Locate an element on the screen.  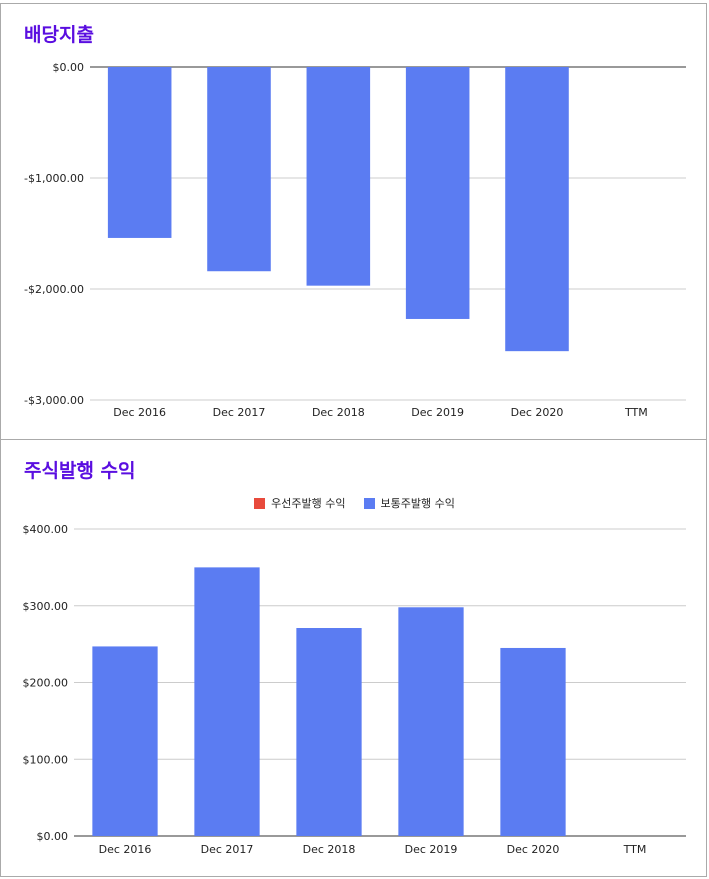
y-tick-label: $200.00 is located at coordinates (46, 683).